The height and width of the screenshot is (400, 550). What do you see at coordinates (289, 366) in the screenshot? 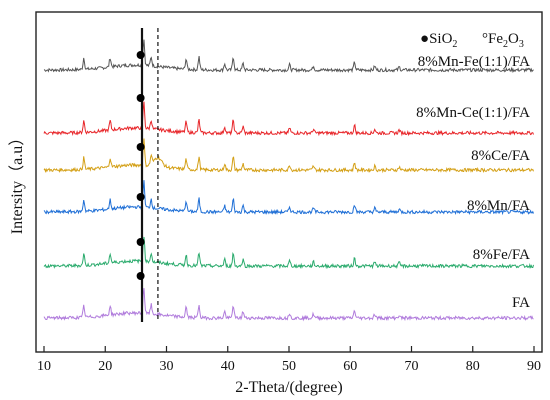
I see `x-tick-label-50: 50` at bounding box center [289, 366].